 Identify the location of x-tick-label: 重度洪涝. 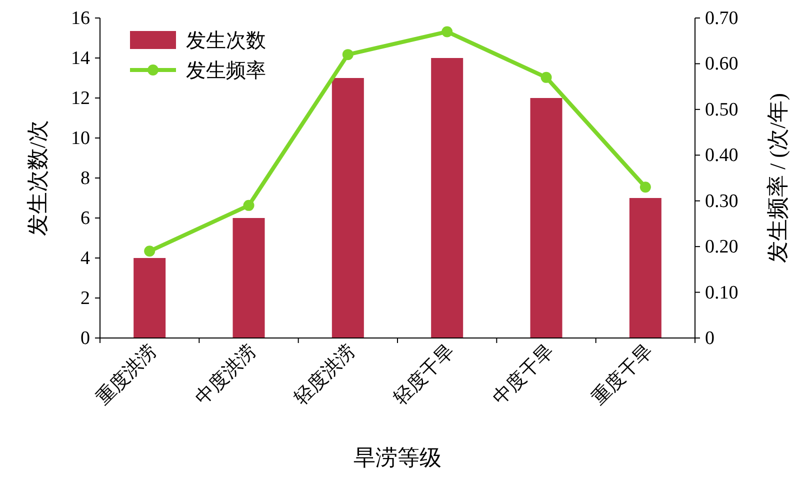
(127, 375).